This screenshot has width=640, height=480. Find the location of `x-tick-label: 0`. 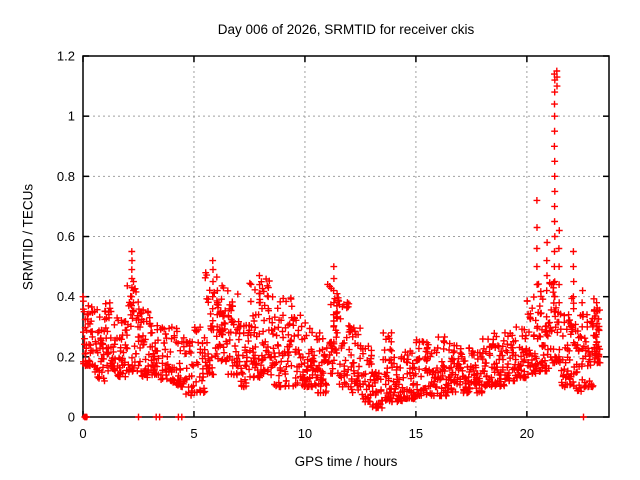

x-tick-label: 0 is located at coordinates (82, 433).